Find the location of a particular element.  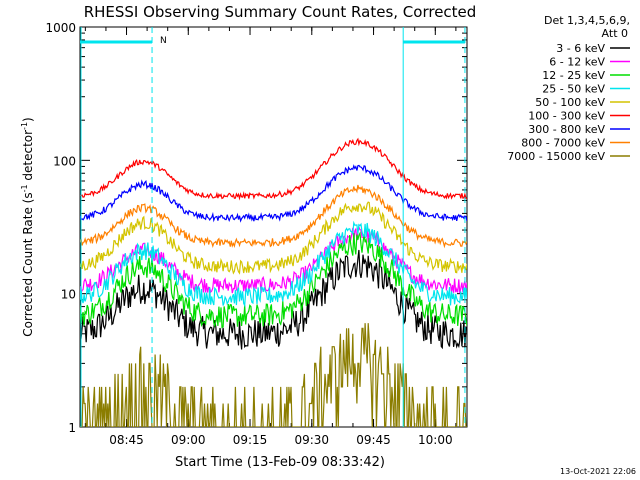

y-tick-label: 1 is located at coordinates (72, 428).